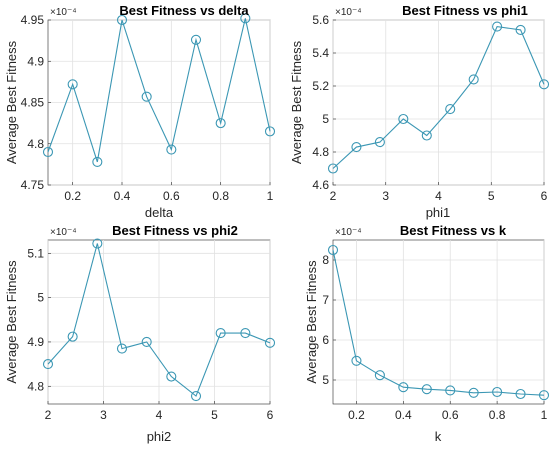 This screenshot has height=450, width=550. Describe the element at coordinates (33, 185) in the screenshot. I see `y-tick-label: 4.75` at that location.